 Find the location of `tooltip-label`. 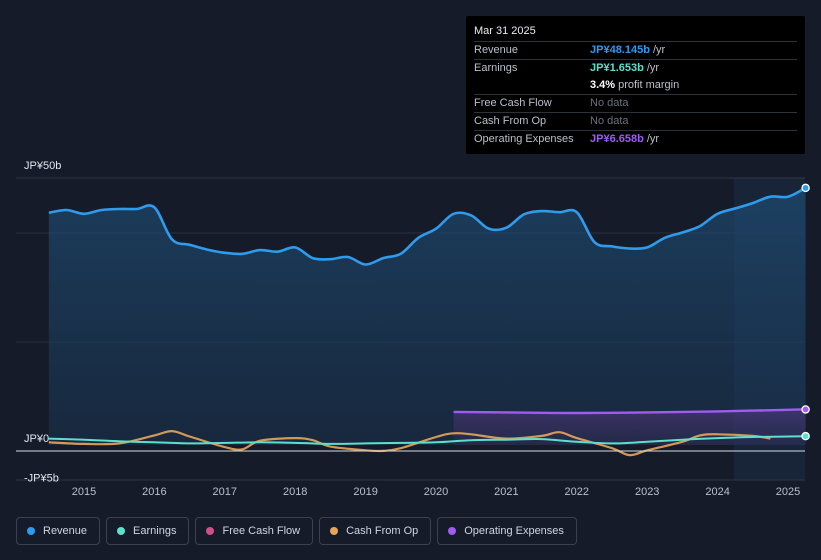

tooltip-label is located at coordinates (532, 85).